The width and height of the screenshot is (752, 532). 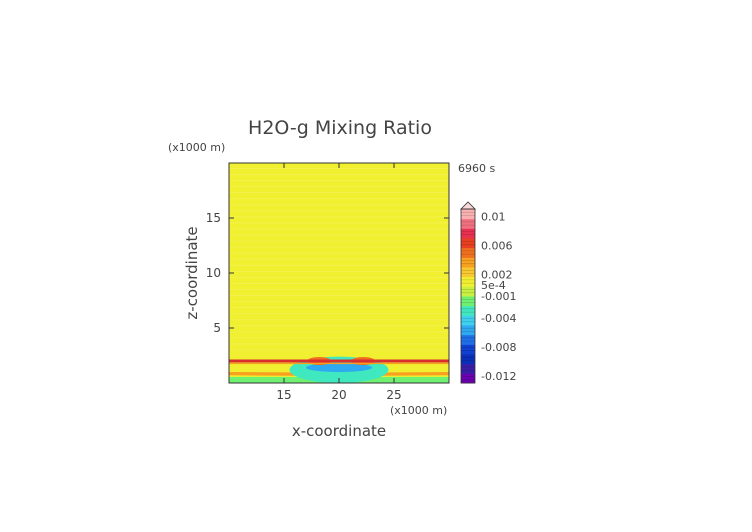 What do you see at coordinates (468, 205) in the screenshot?
I see `colorbar-extend-arrow` at bounding box center [468, 205].